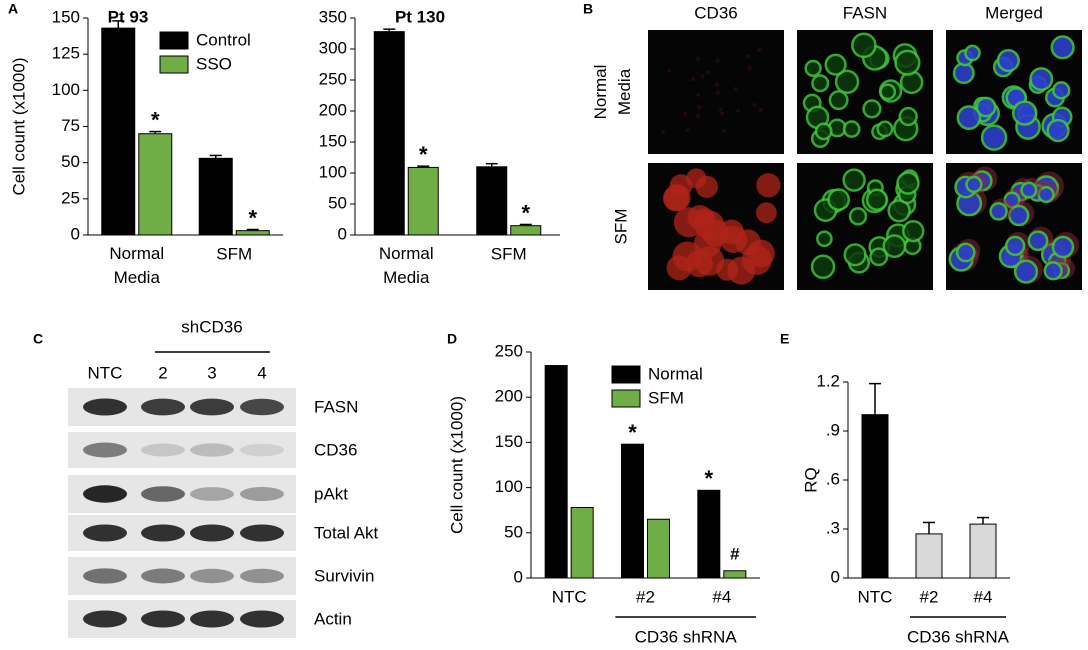 The height and width of the screenshot is (650, 1088). I want to click on protein-label: Actin, so click(333, 618).